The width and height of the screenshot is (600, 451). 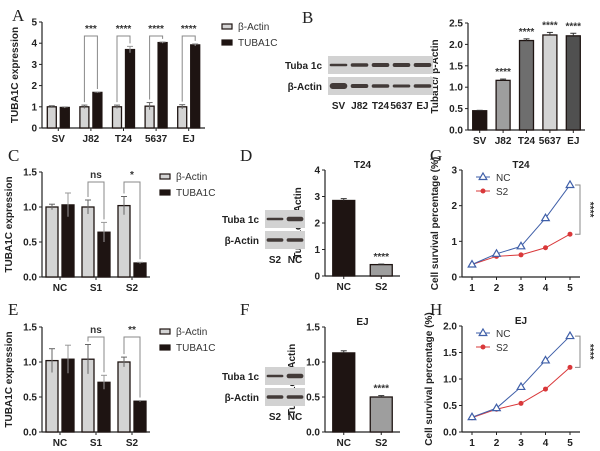 What do you see at coordinates (436, 155) in the screenshot?
I see `panel-label-g: G` at bounding box center [436, 155].